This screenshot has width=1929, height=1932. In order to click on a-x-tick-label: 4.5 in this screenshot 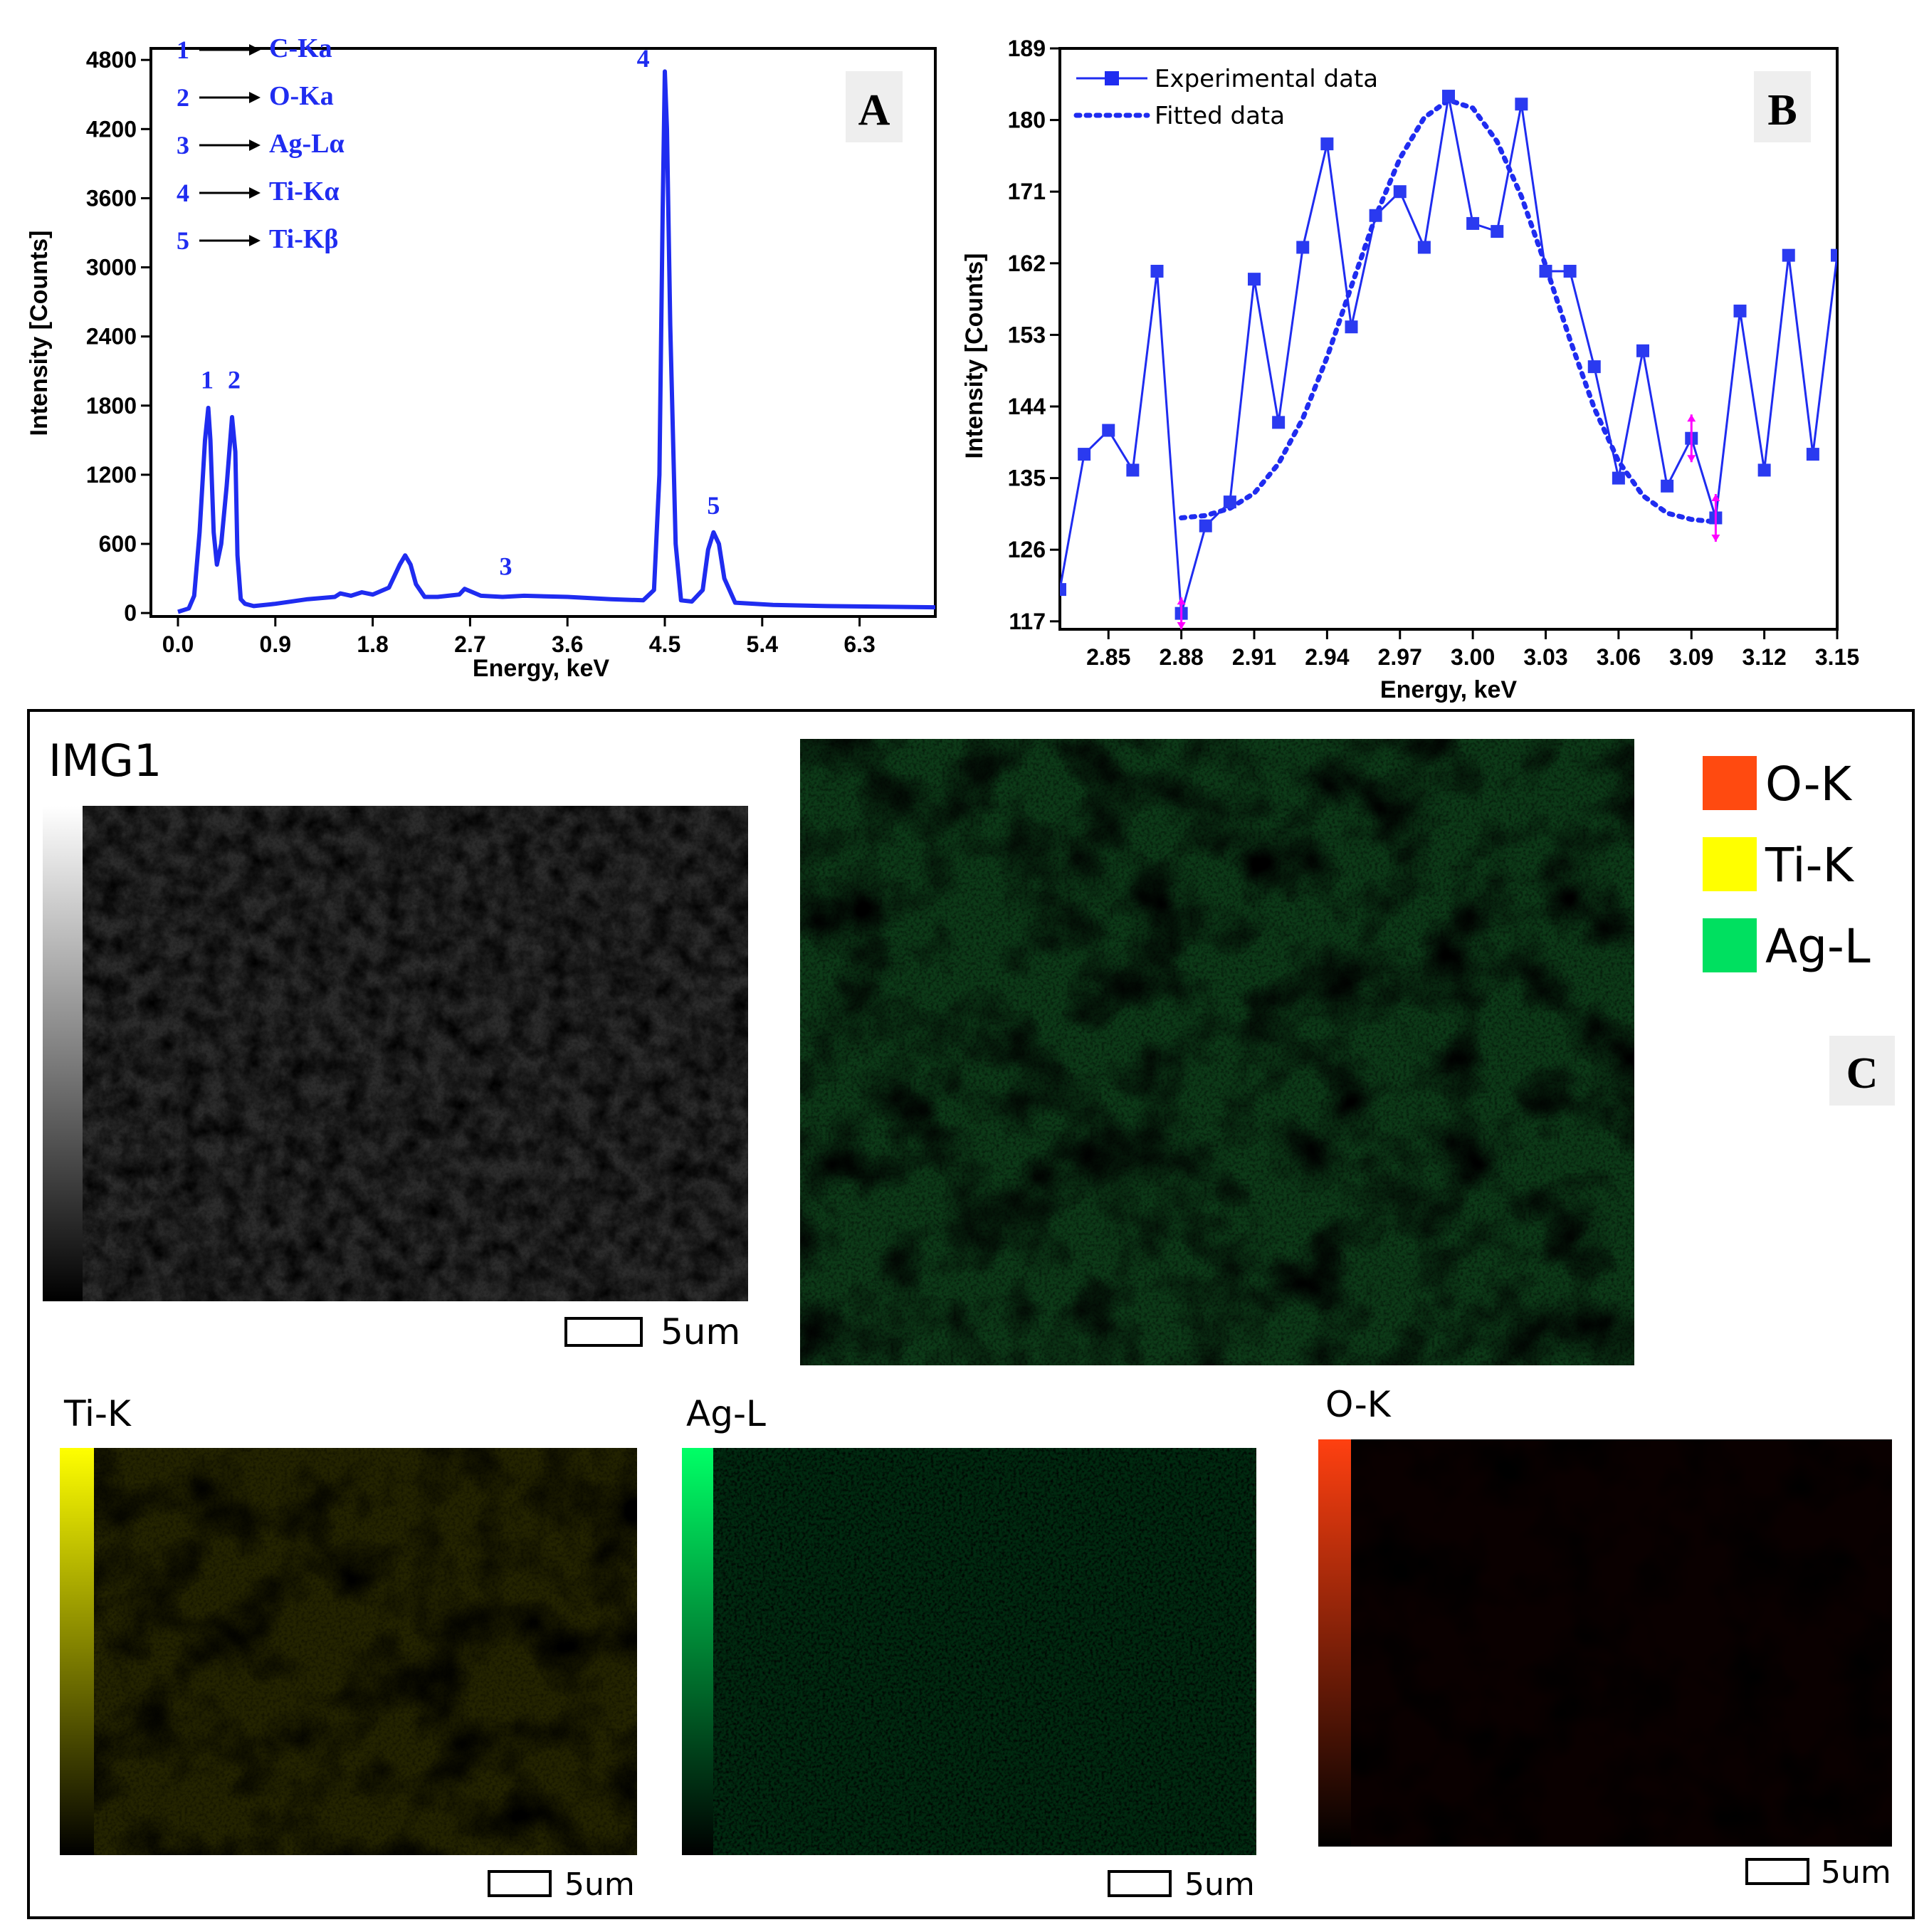, I will do `click(664, 644)`.